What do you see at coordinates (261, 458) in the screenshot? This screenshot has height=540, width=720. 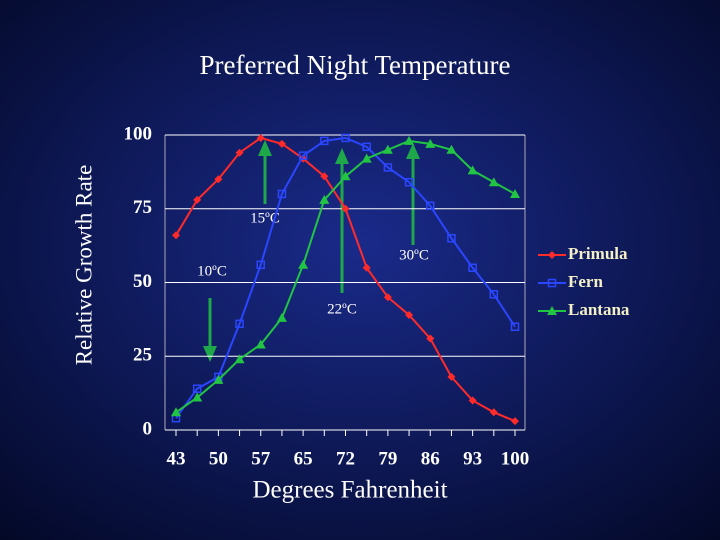 I see `x-tick-label: 57` at bounding box center [261, 458].